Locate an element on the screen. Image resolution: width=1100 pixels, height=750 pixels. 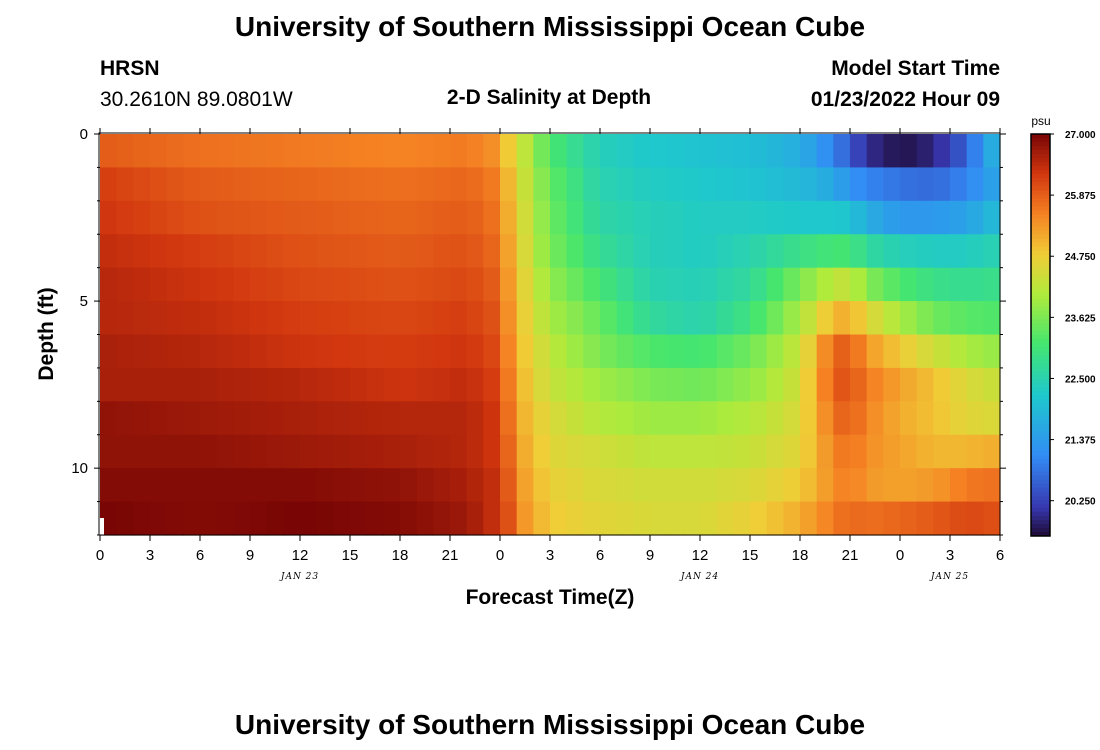
colorbar-tick-label: 23.625 is located at coordinates (1080, 318).